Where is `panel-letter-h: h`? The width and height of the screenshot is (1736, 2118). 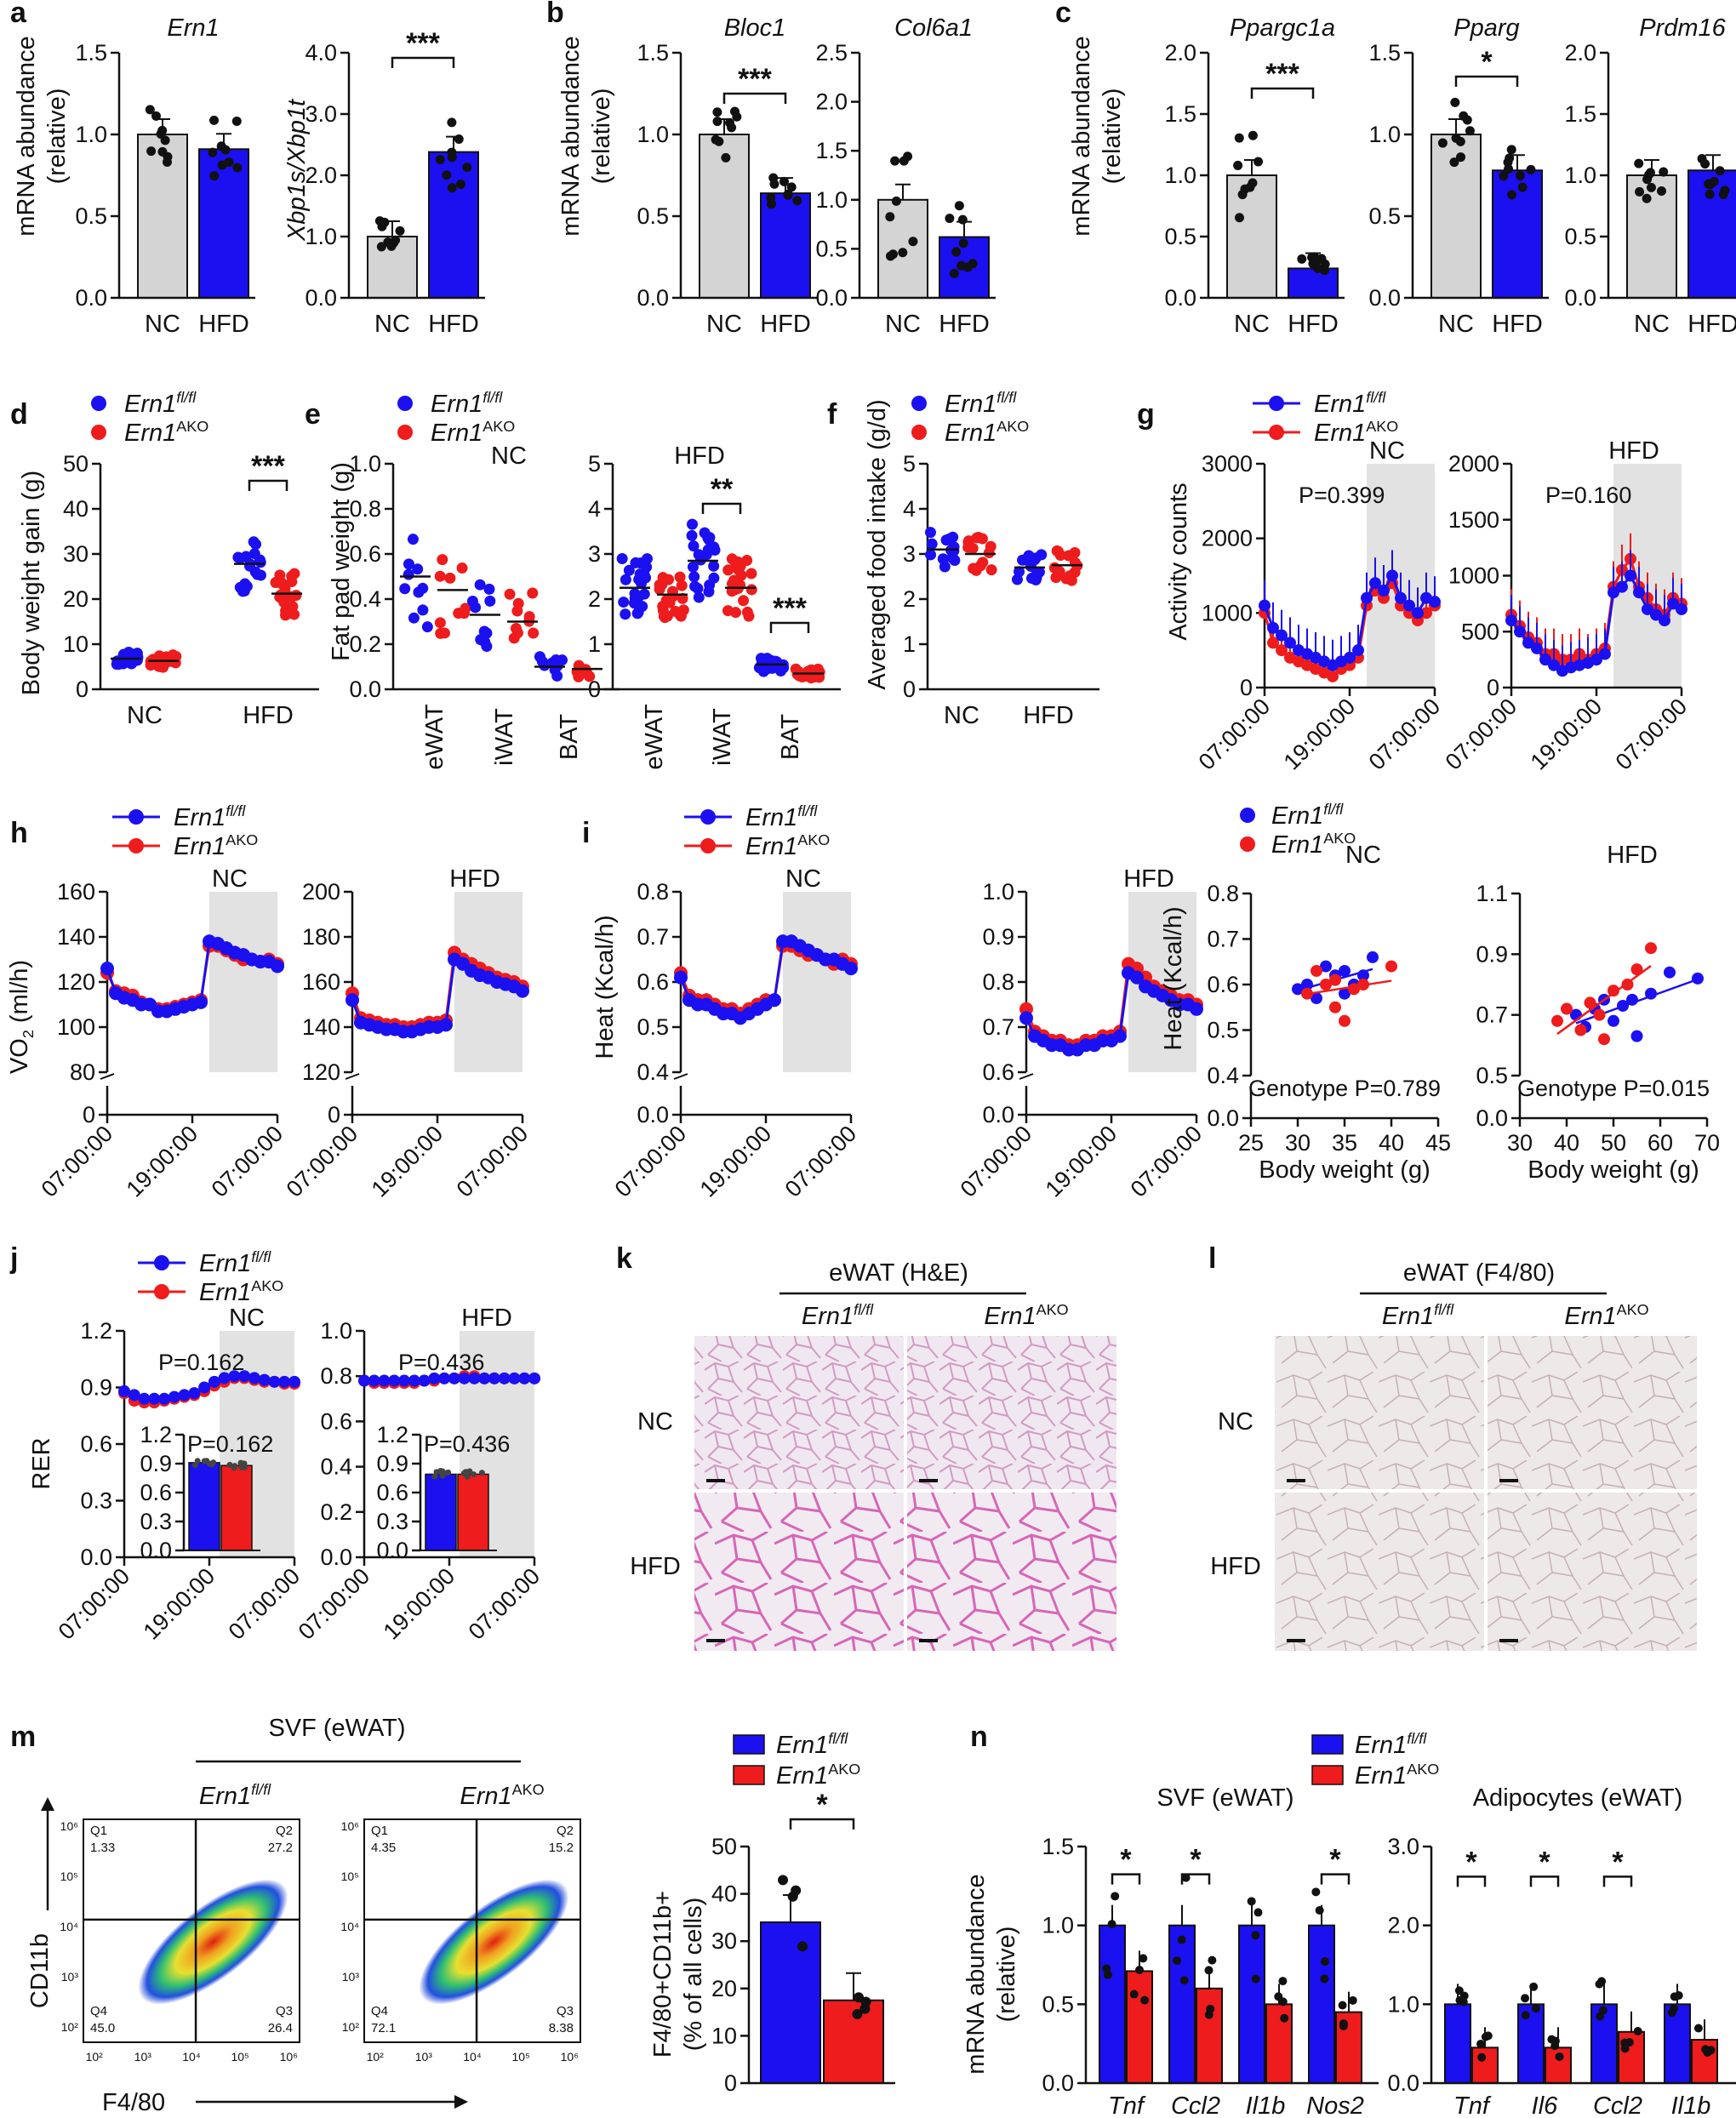
panel-letter-h: h is located at coordinates (19, 833).